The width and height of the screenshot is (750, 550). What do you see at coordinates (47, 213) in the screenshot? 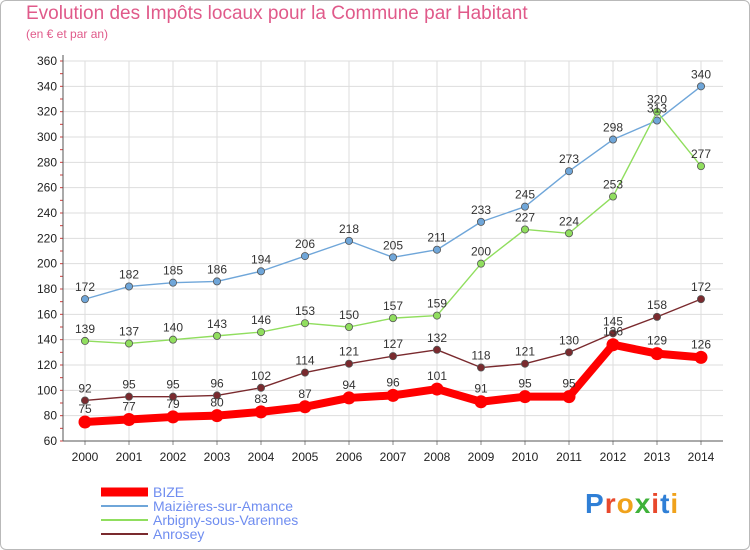
I see `y-tick-label: 240` at bounding box center [47, 213].